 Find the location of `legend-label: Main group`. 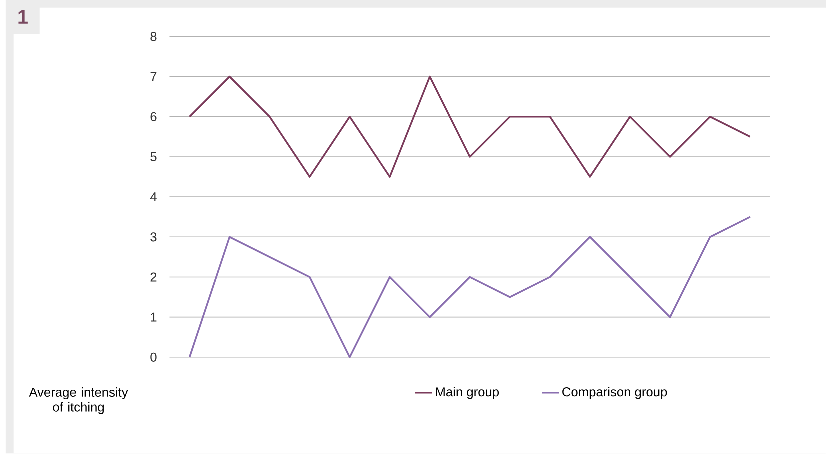

legend-label: Main group is located at coordinates (468, 393).